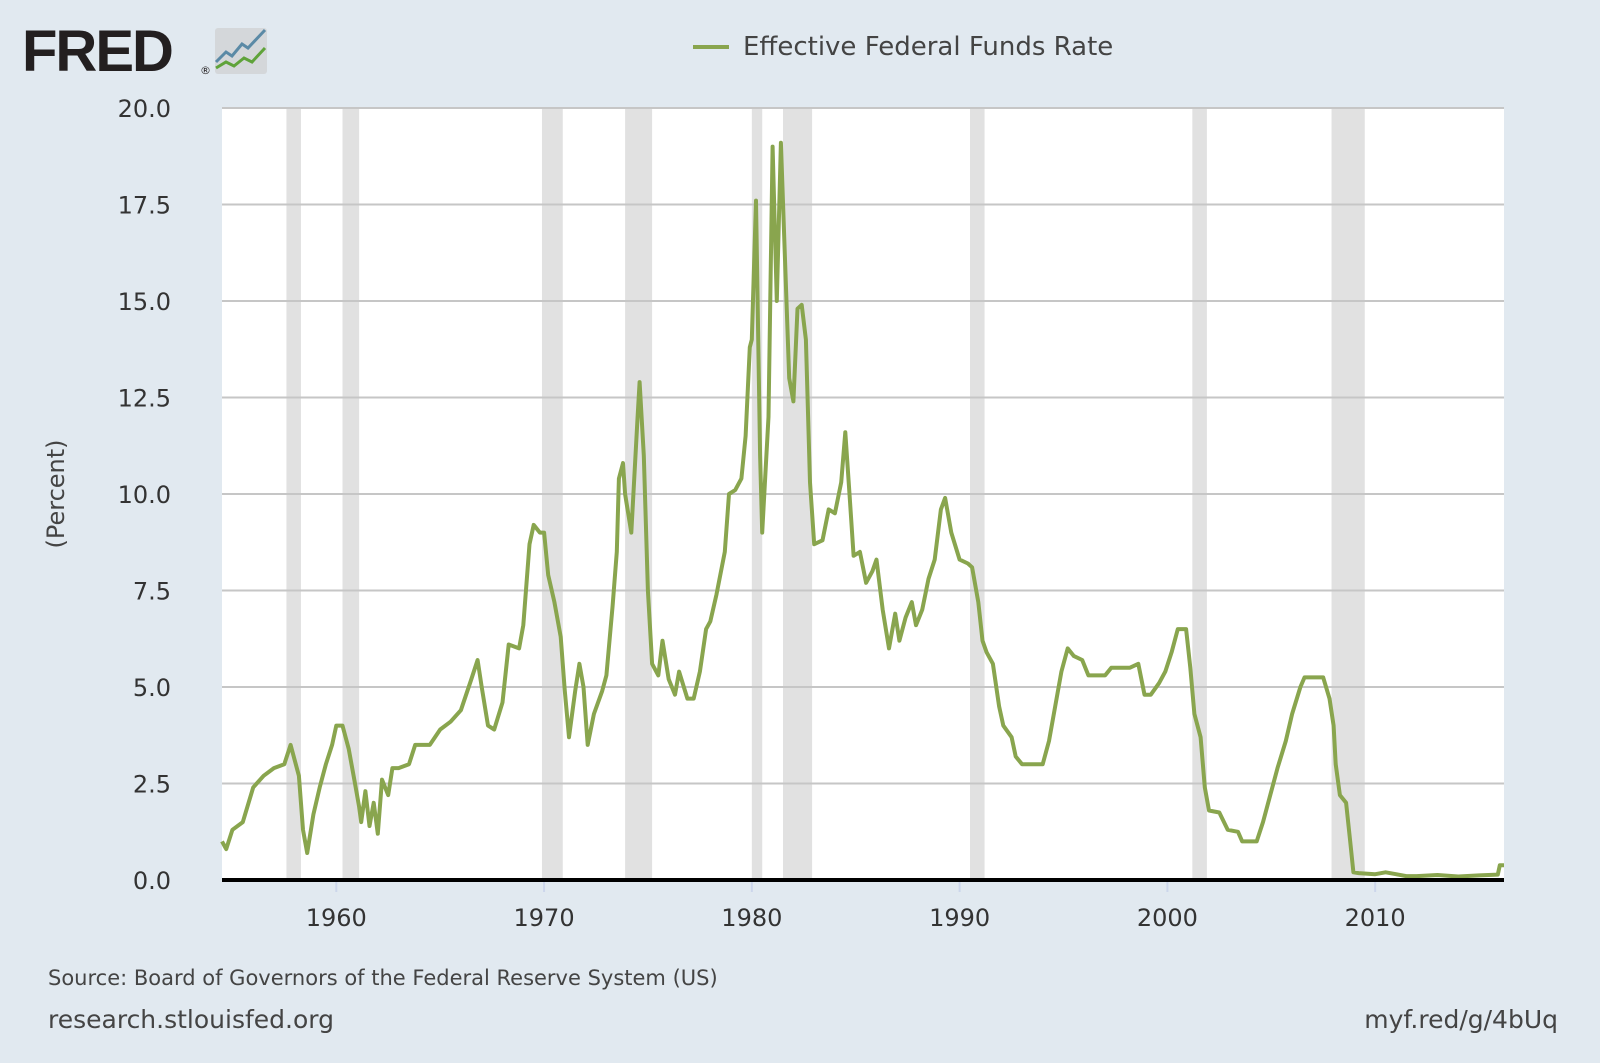  What do you see at coordinates (144, 302) in the screenshot?
I see `y-tick-label: 15.0` at bounding box center [144, 302].